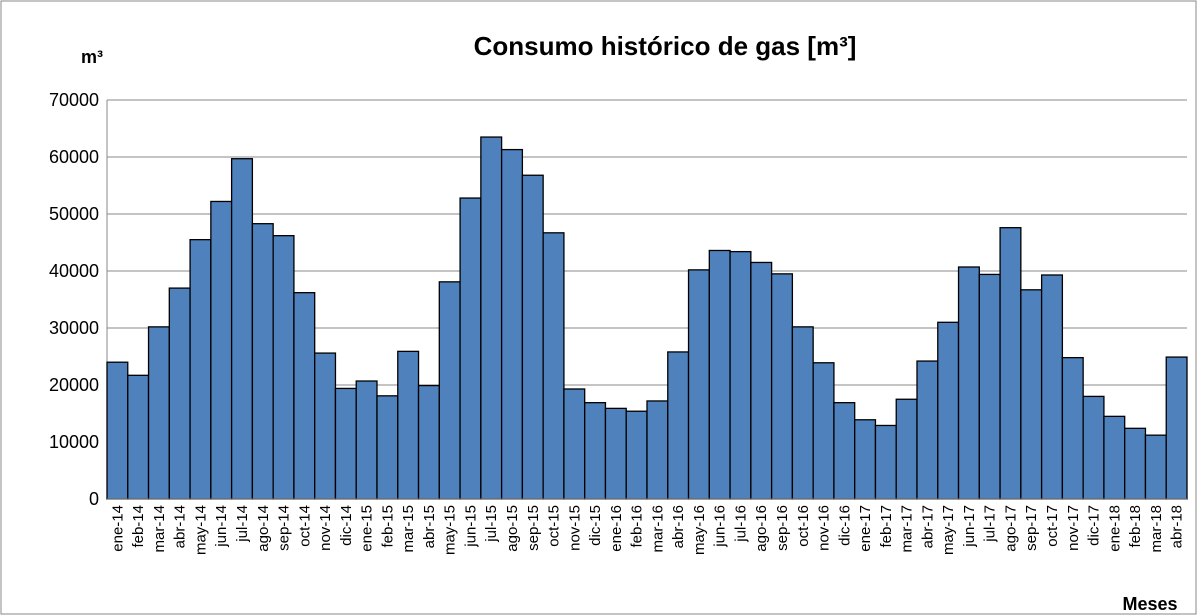  I want to click on x-axis-label: Meses, so click(1149, 604).